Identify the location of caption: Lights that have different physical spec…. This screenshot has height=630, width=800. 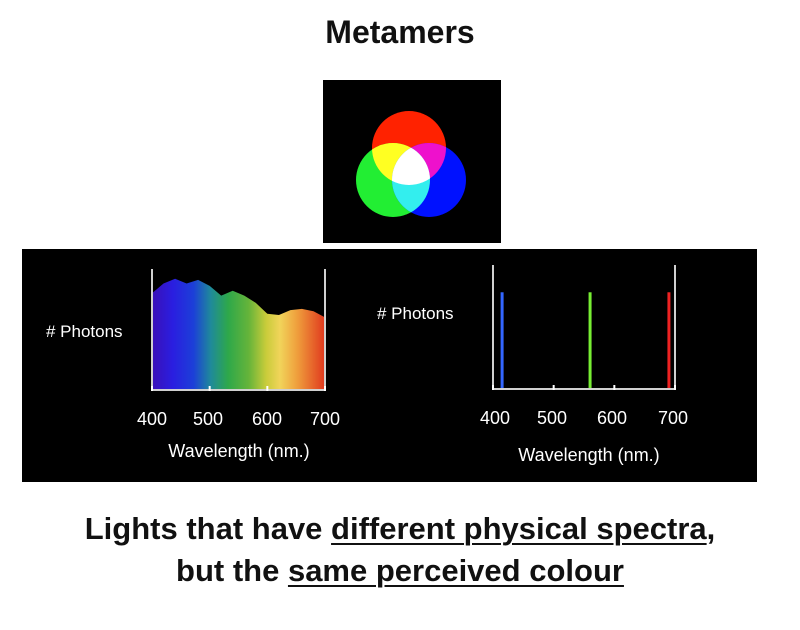
(400, 550).